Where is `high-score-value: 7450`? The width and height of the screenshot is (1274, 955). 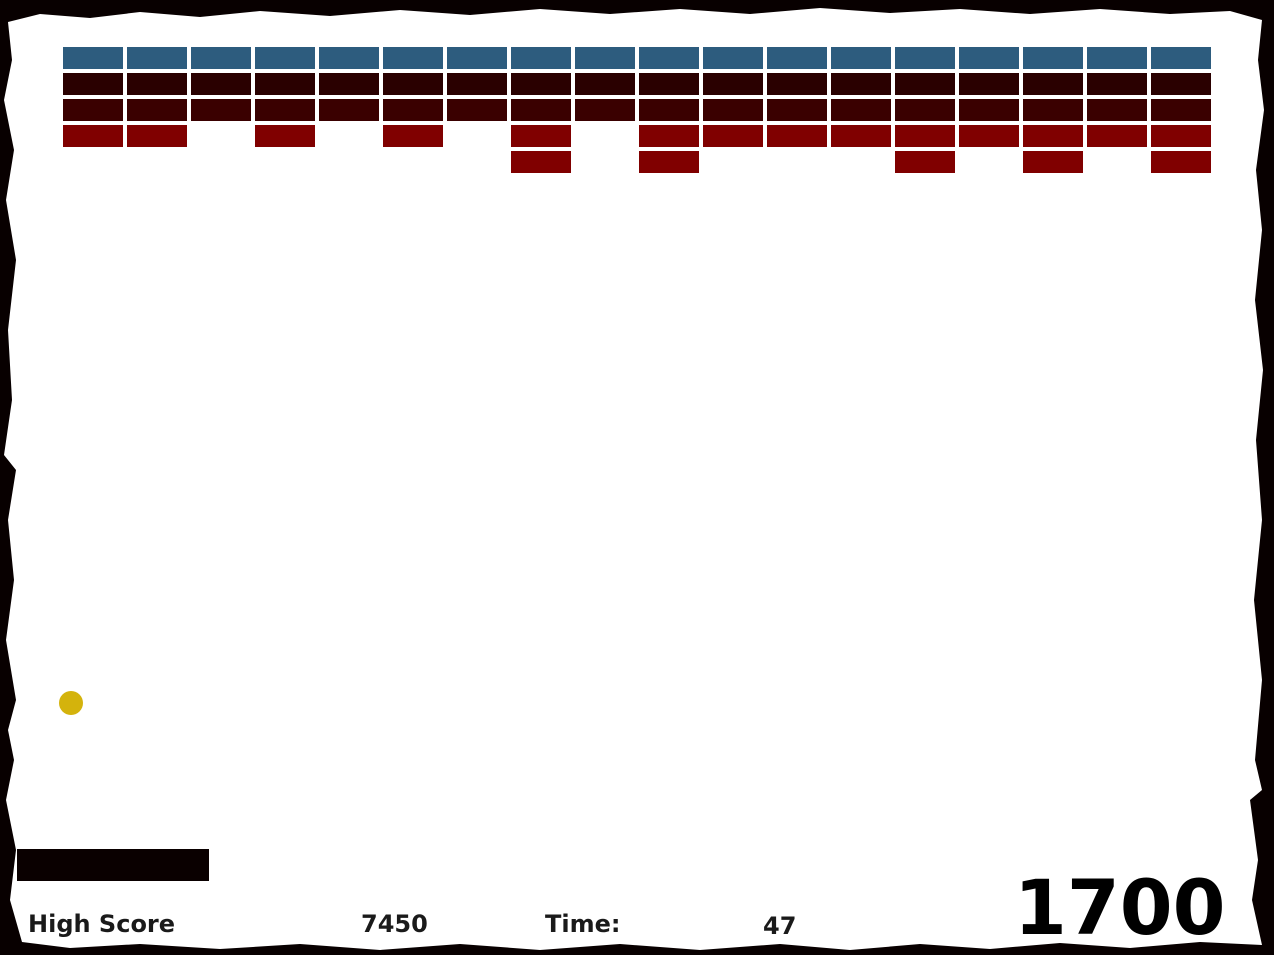 high-score-value: 7450 is located at coordinates (394, 924).